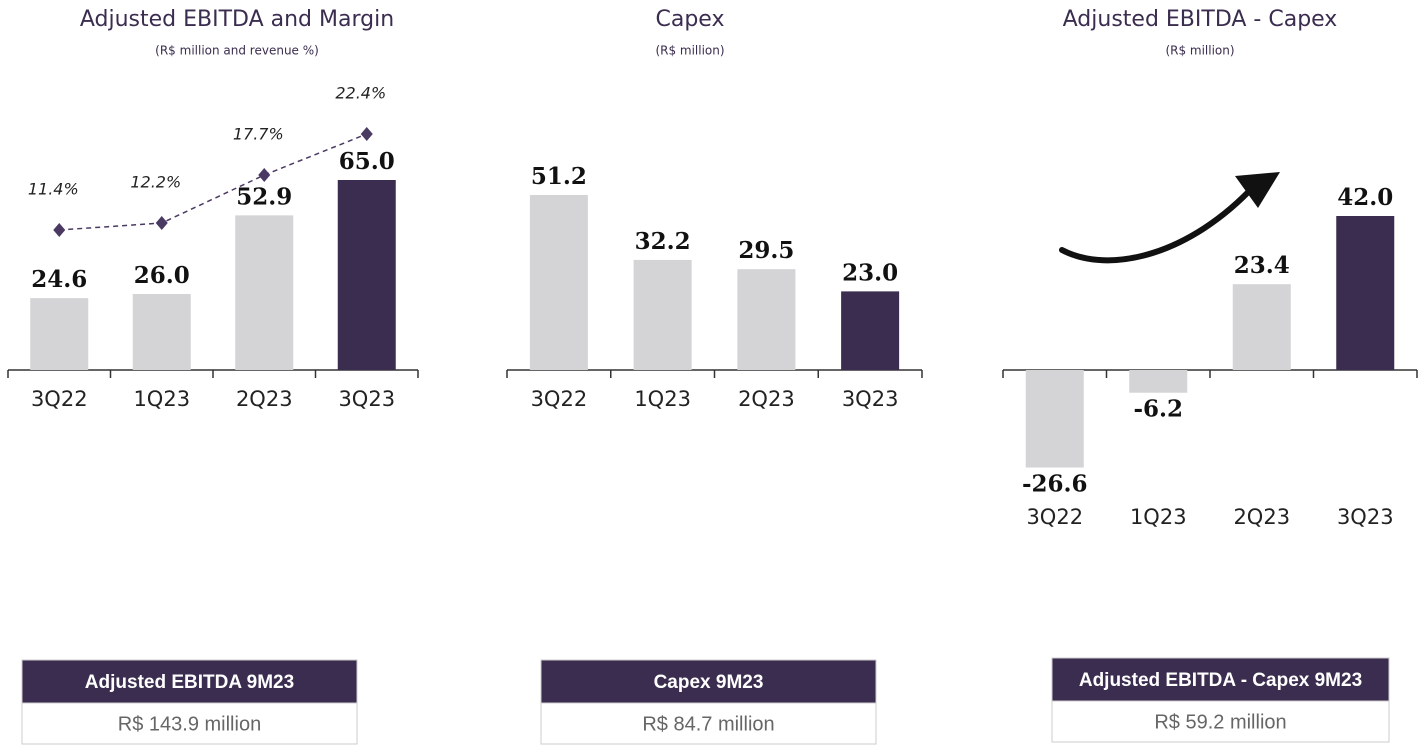 This screenshot has width=1423, height=748. Describe the element at coordinates (264, 196) in the screenshot. I see `value-label: 52.9` at that location.